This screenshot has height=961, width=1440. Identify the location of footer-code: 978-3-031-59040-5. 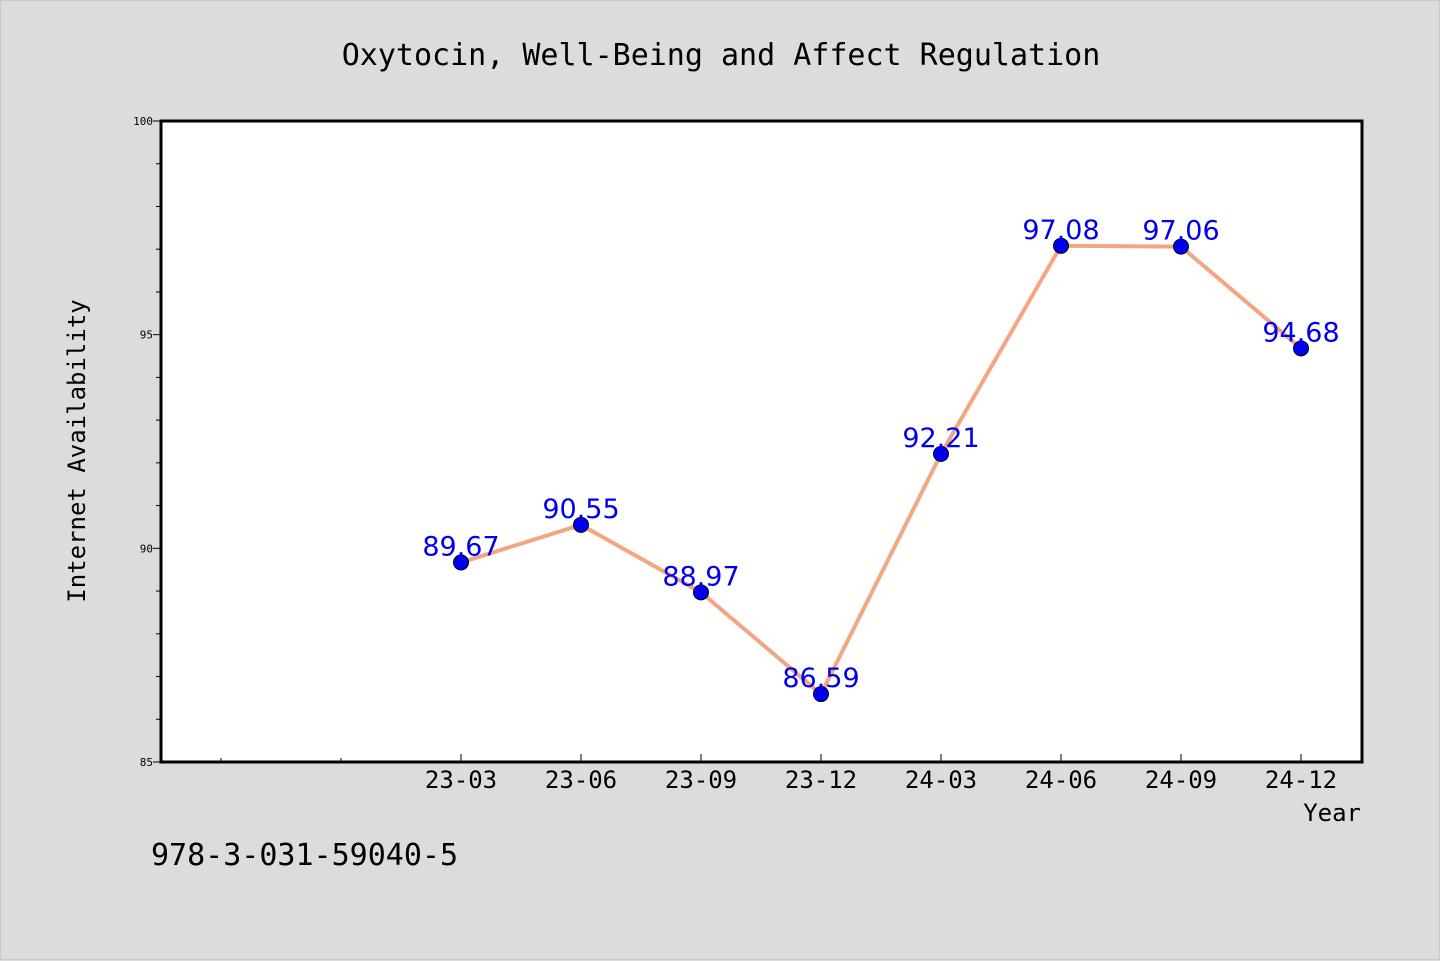
(304, 855).